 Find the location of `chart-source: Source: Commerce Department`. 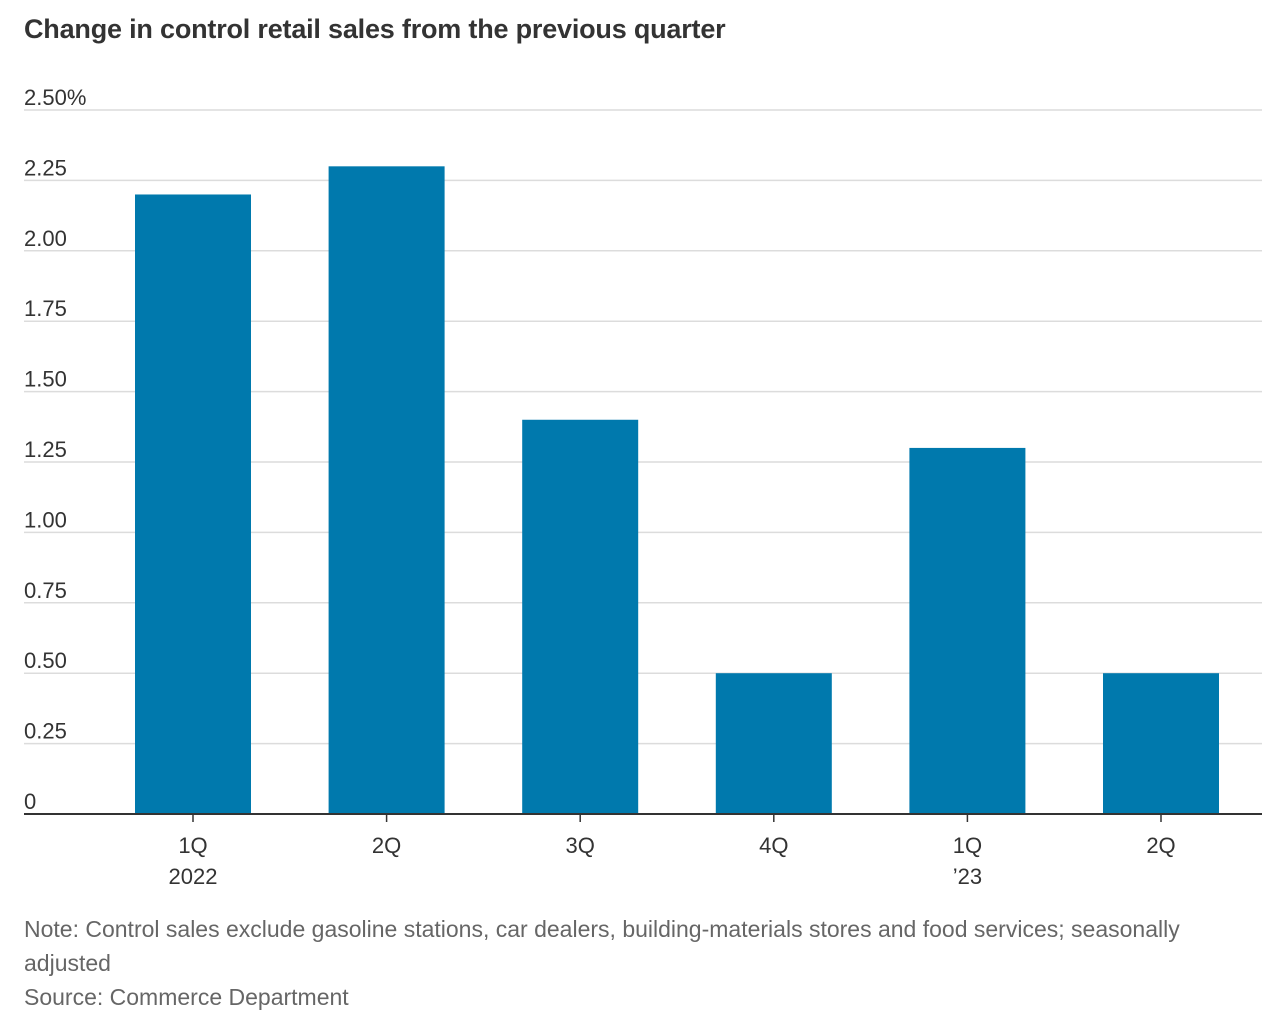

chart-source: Source: Commerce Department is located at coordinates (186, 997).